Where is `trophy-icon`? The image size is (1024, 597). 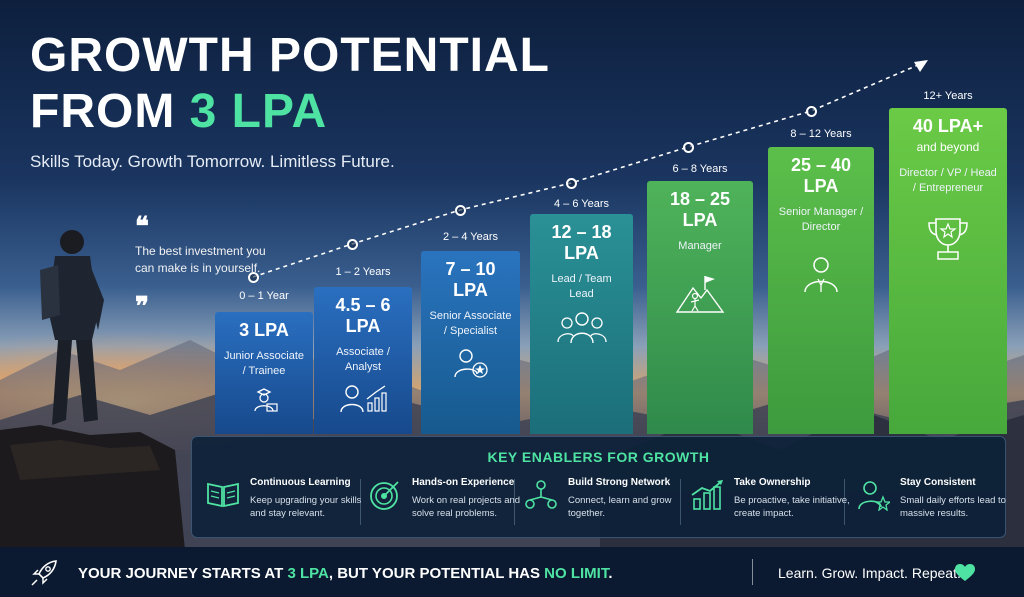
trophy-icon is located at coordinates (948, 241).